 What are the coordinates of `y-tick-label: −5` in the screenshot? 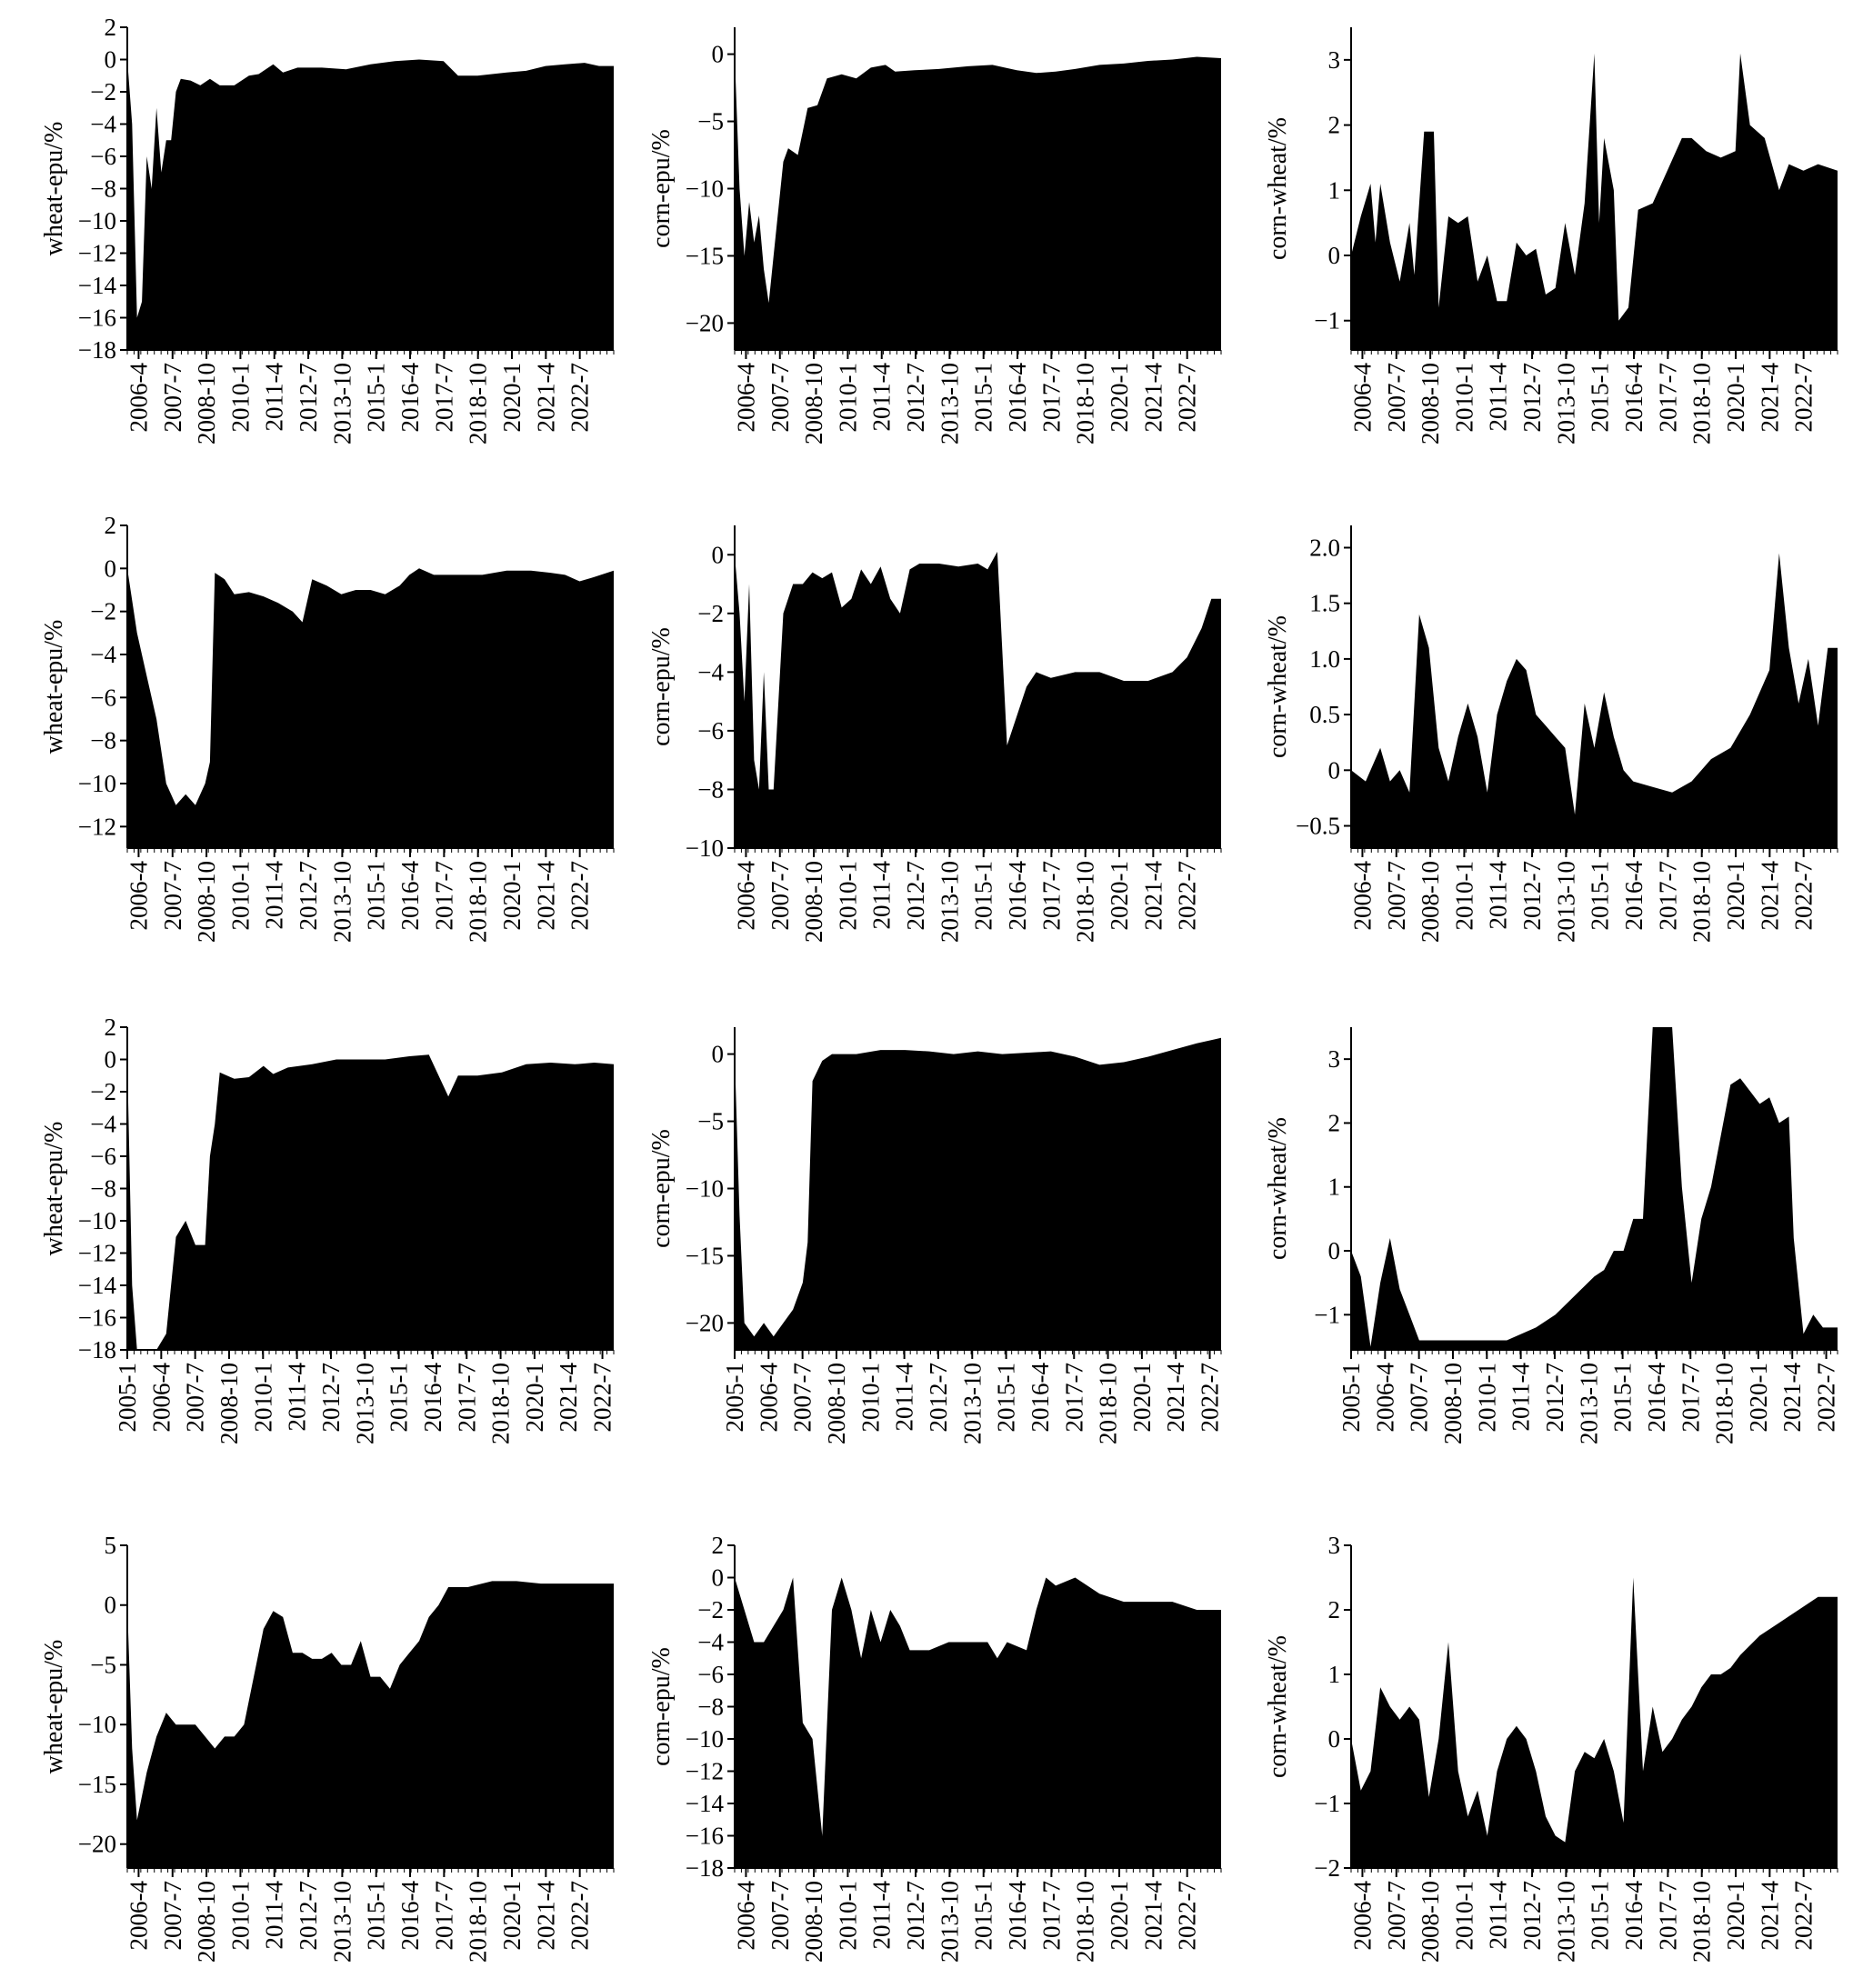 It's located at (710, 1121).